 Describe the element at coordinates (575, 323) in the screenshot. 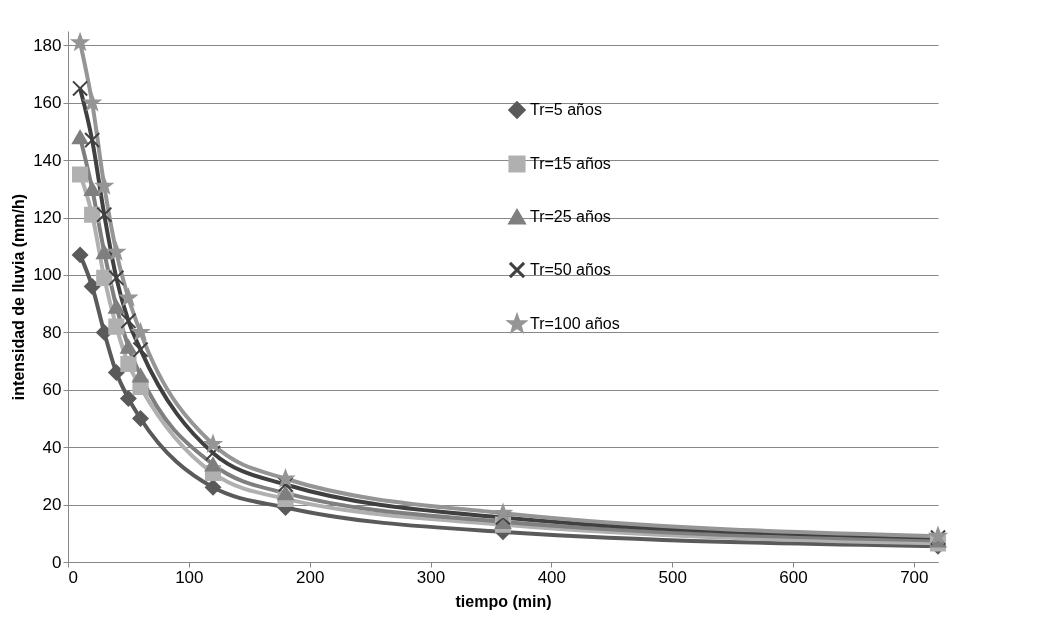

I see `legend-label: Tr=100 años` at that location.